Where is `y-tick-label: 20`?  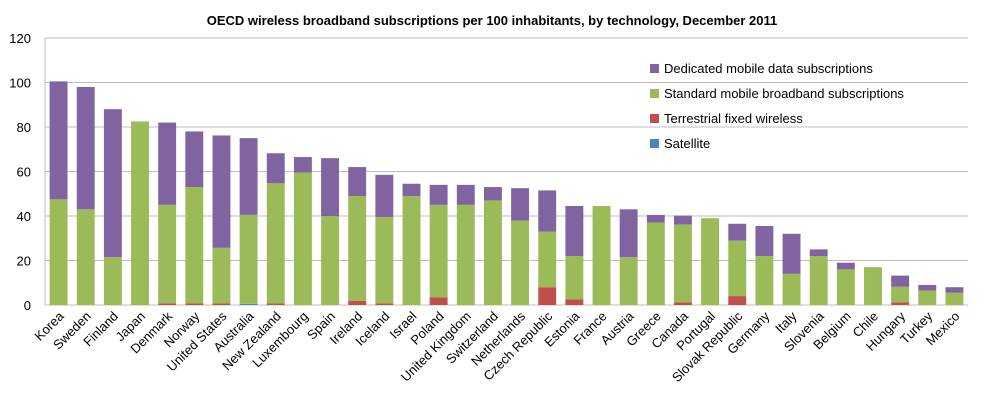 y-tick-label: 20 is located at coordinates (24, 261).